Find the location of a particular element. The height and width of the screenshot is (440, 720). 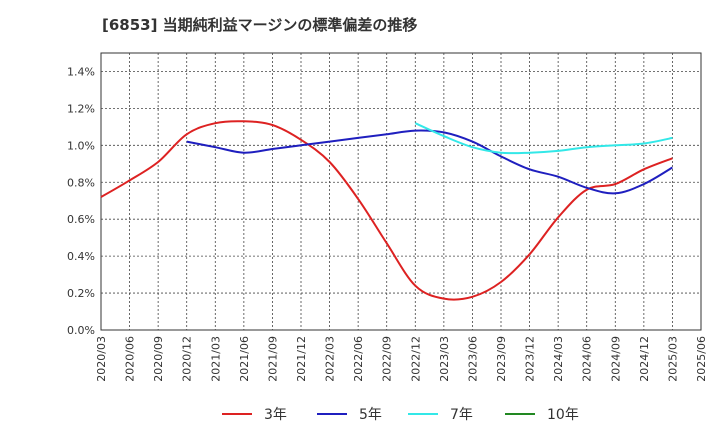

x-tick-label: 2021/06 is located at coordinates (244, 359).